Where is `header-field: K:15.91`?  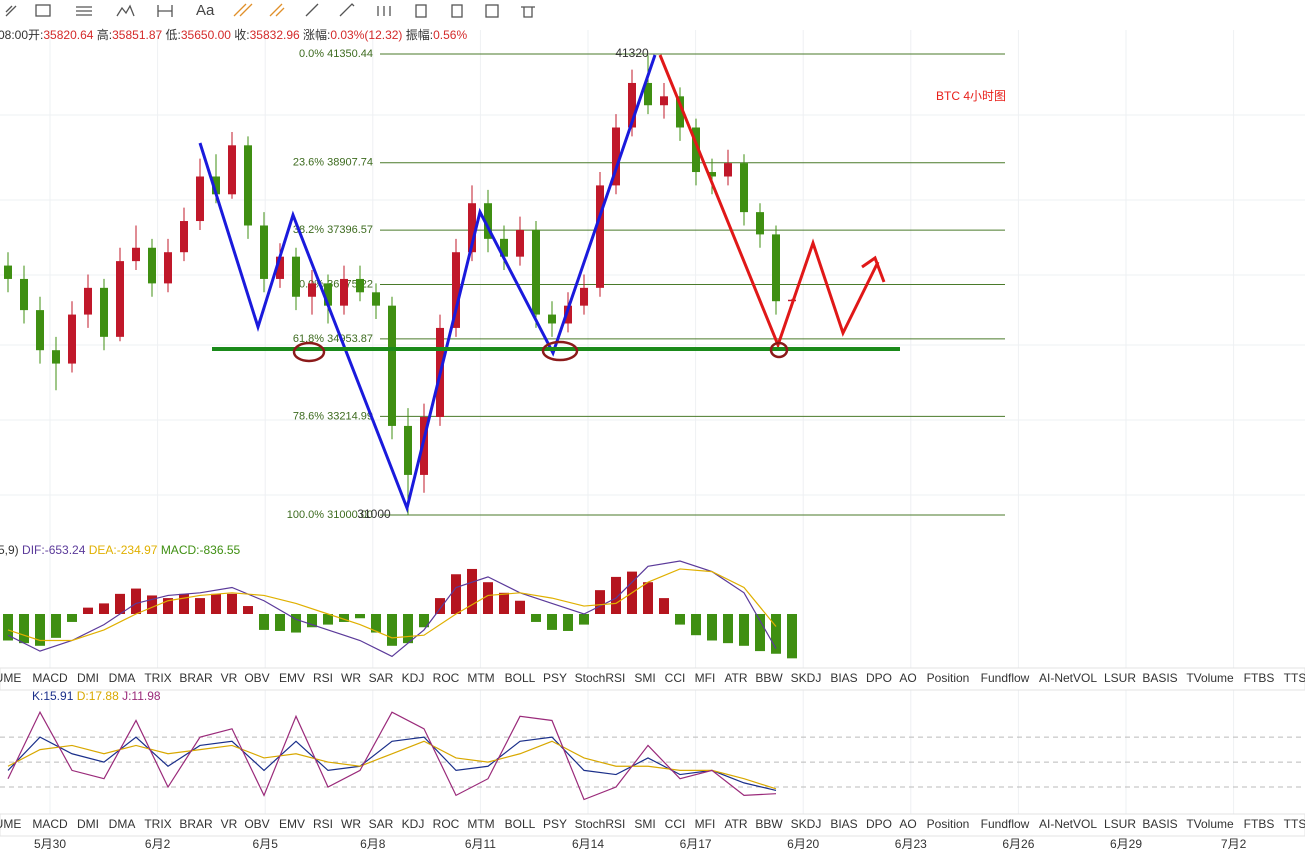 header-field: K:15.91 is located at coordinates (53, 696).